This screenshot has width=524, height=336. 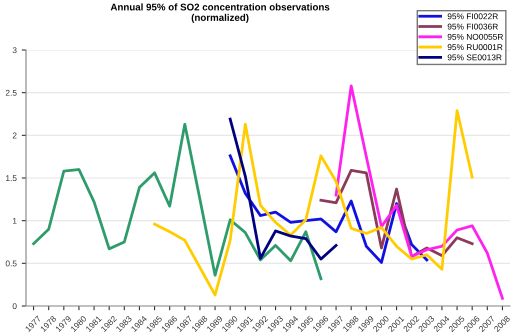 What do you see at coordinates (283, 189) in the screenshot?
I see `line-series` at bounding box center [283, 189].